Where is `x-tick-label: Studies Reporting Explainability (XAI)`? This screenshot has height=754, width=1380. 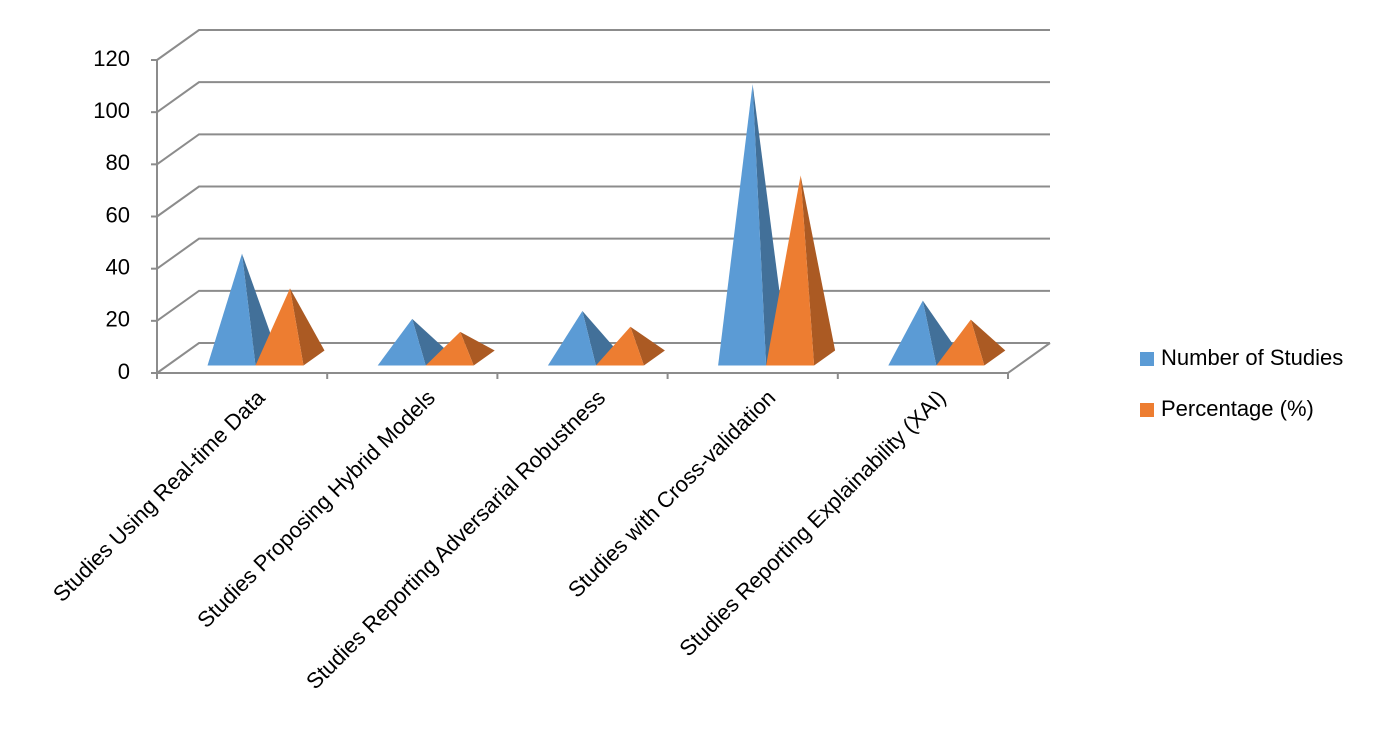
x-tick-label: Studies Reporting Explainability (XAI) is located at coordinates (812, 523).